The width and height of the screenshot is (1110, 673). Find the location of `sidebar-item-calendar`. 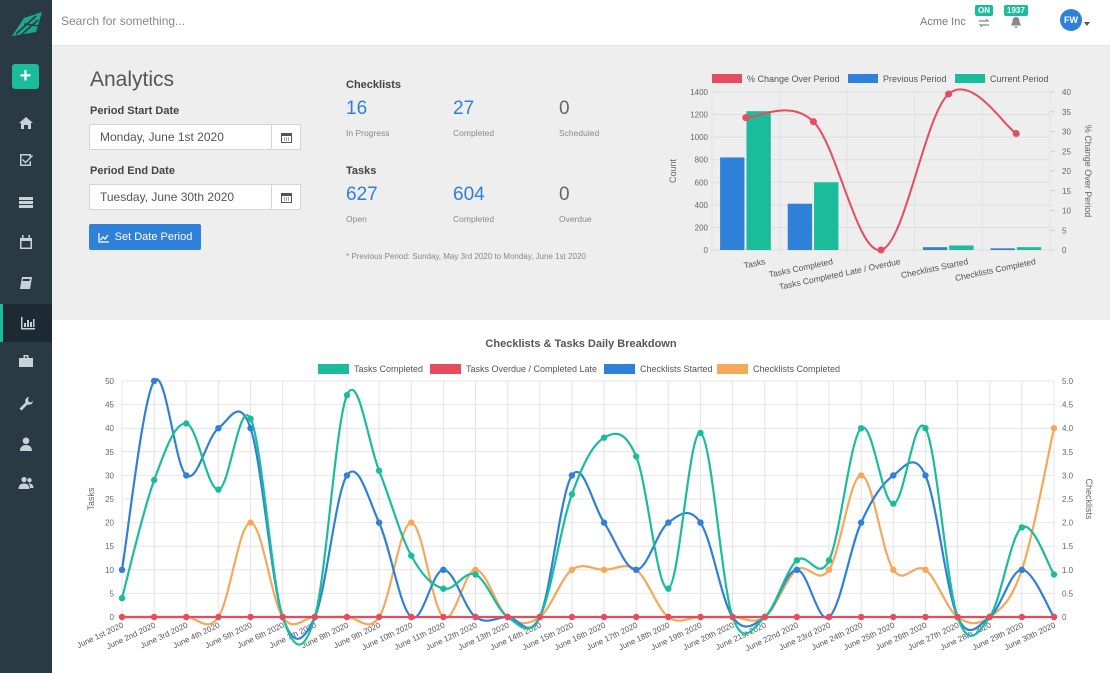

sidebar-item-calendar is located at coordinates (26, 242).